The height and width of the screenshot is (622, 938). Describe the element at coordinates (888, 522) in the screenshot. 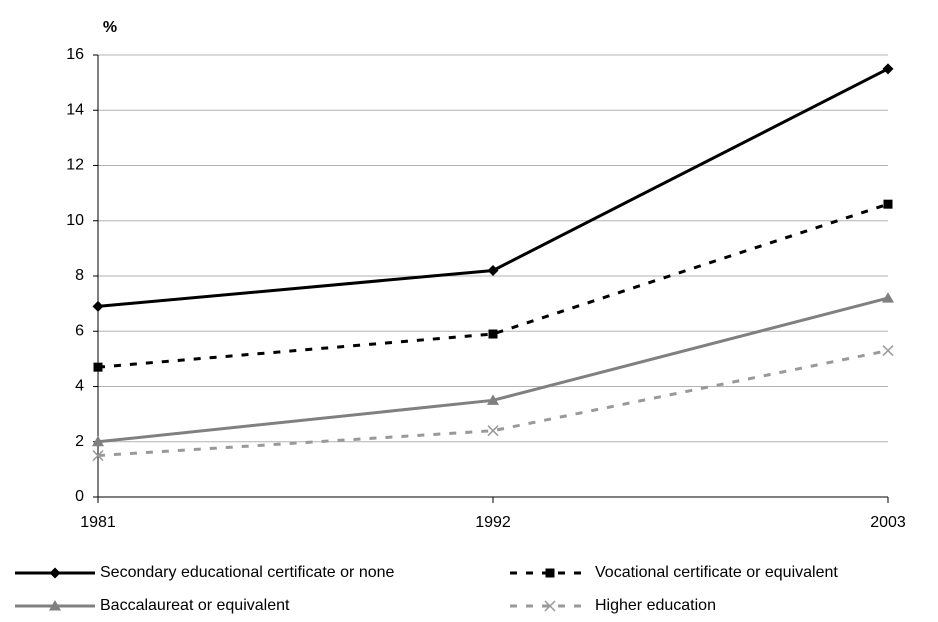

I see `x-tick-label: 2003` at that location.